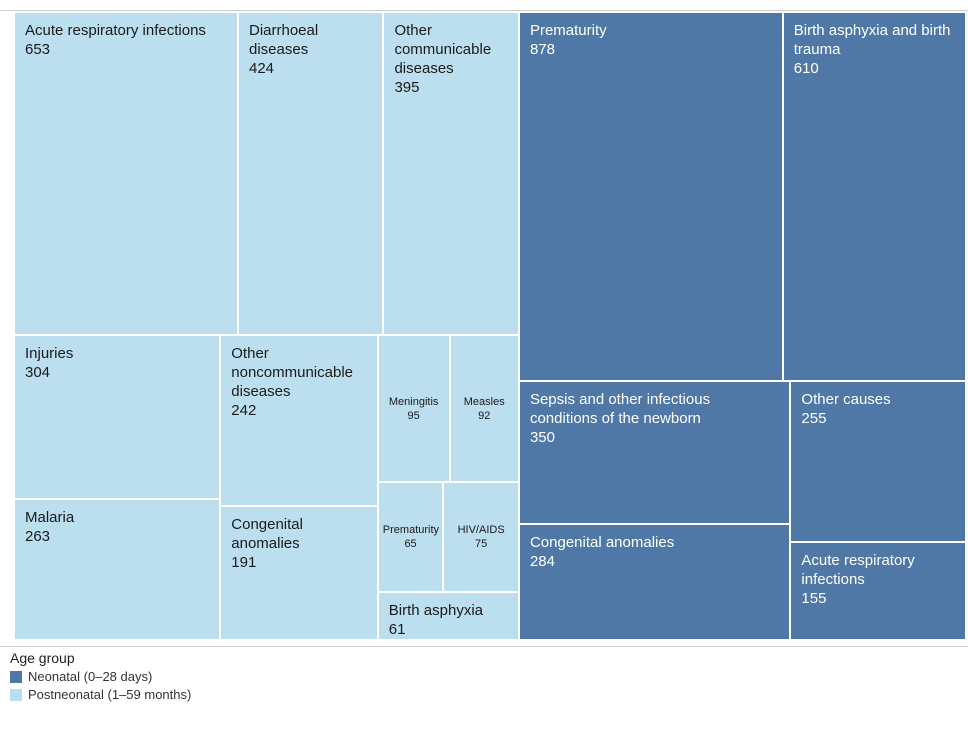  I want to click on treemap-cell: Other noncommunicable diseases 242, so click(299, 420).